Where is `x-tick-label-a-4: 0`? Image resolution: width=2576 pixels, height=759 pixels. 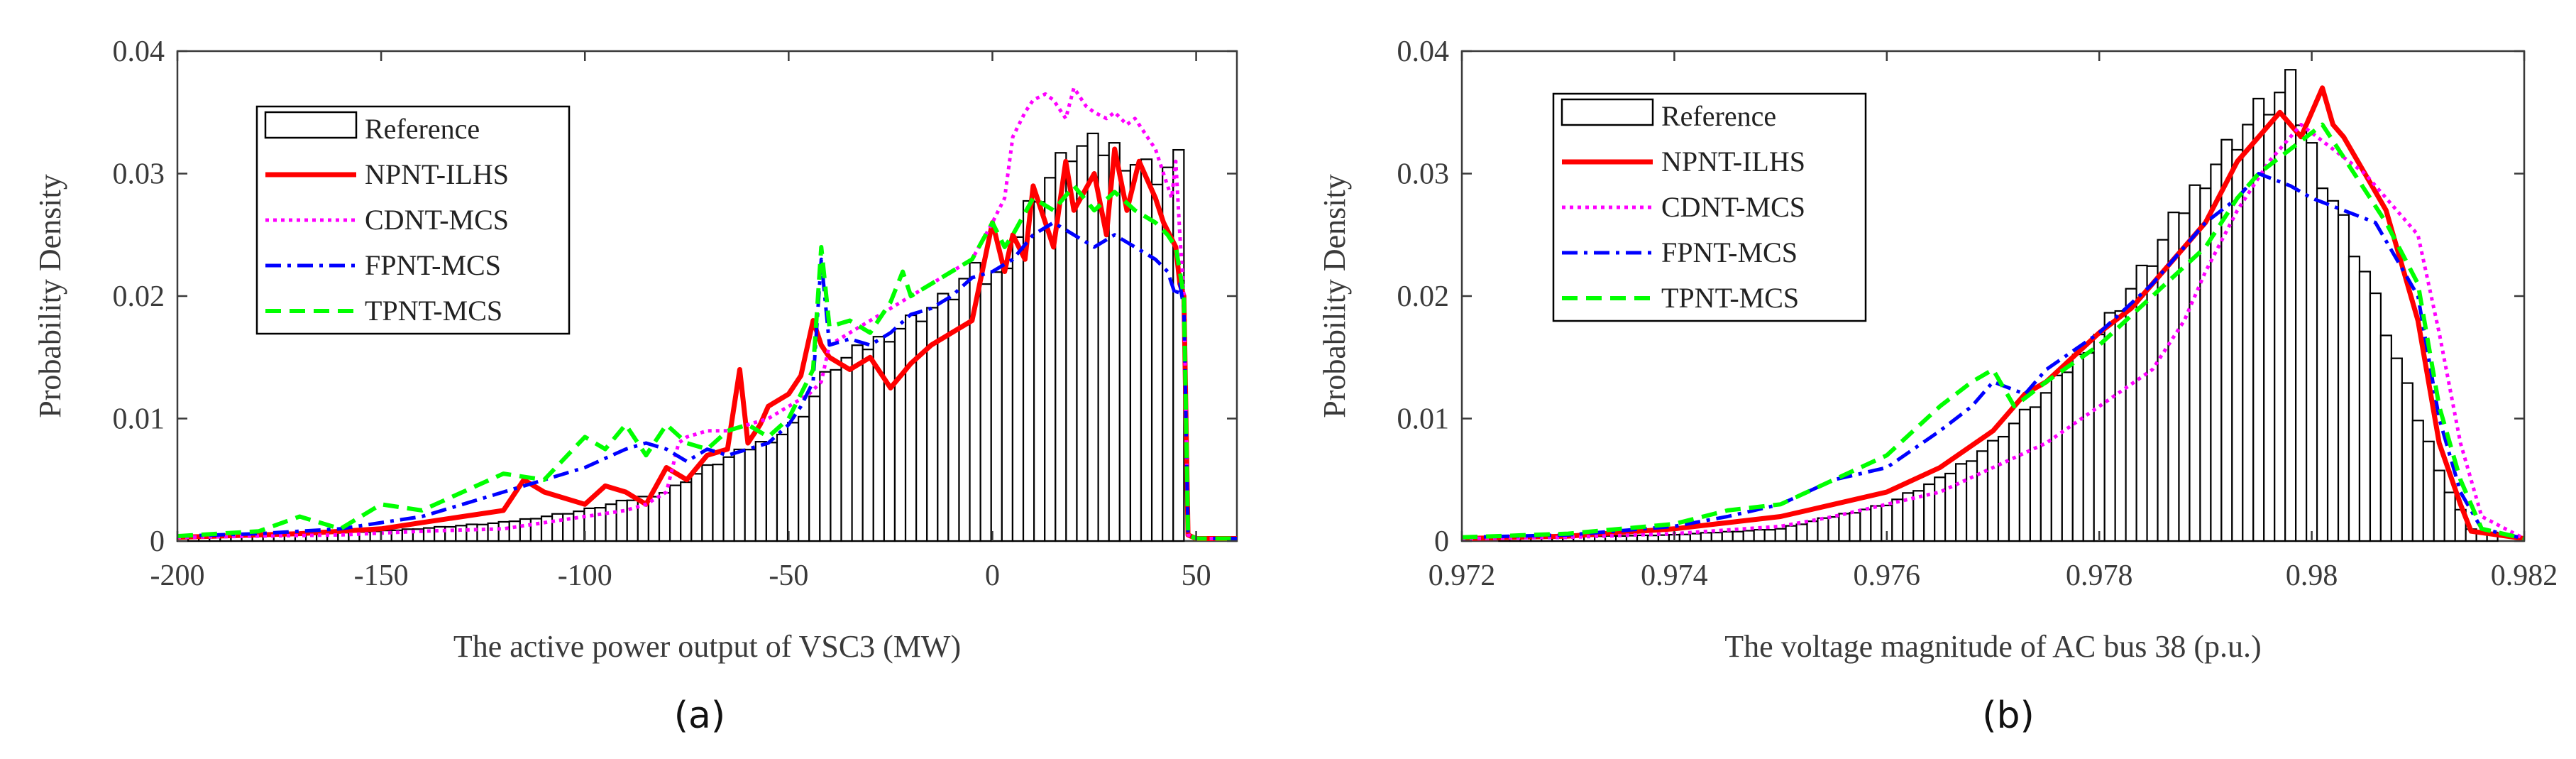 x-tick-label-a-4: 0 is located at coordinates (992, 575).